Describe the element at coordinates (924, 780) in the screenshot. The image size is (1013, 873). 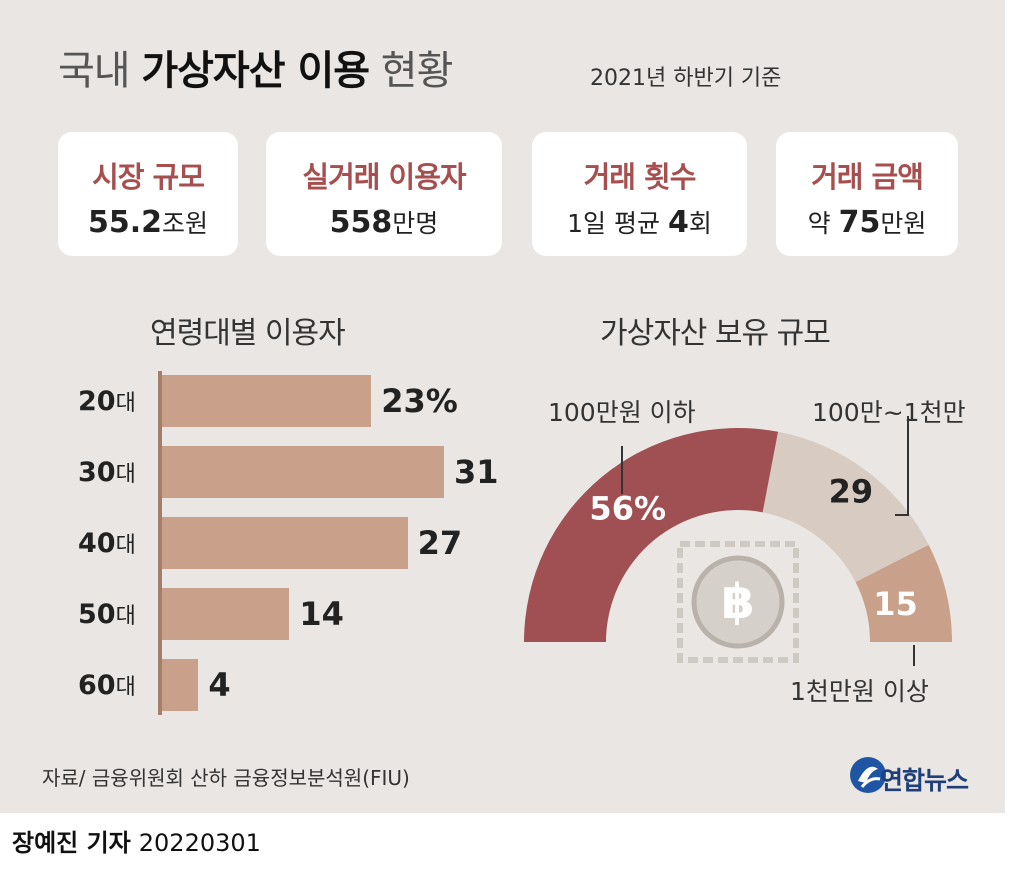
I see `yonhap-logo-text: 연합뉴스` at that location.